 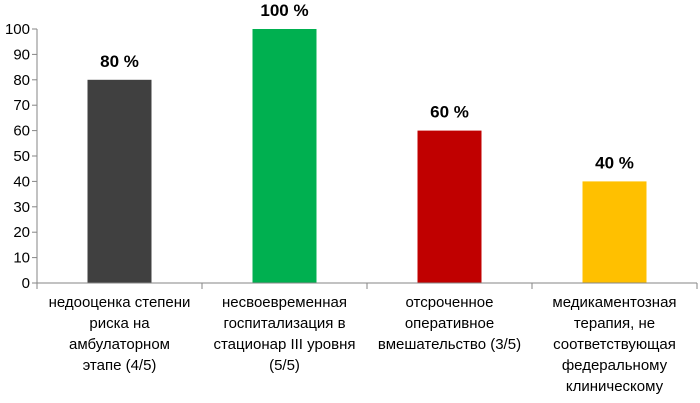 I want to click on bar-value-label: 100 %, so click(x=284, y=10).